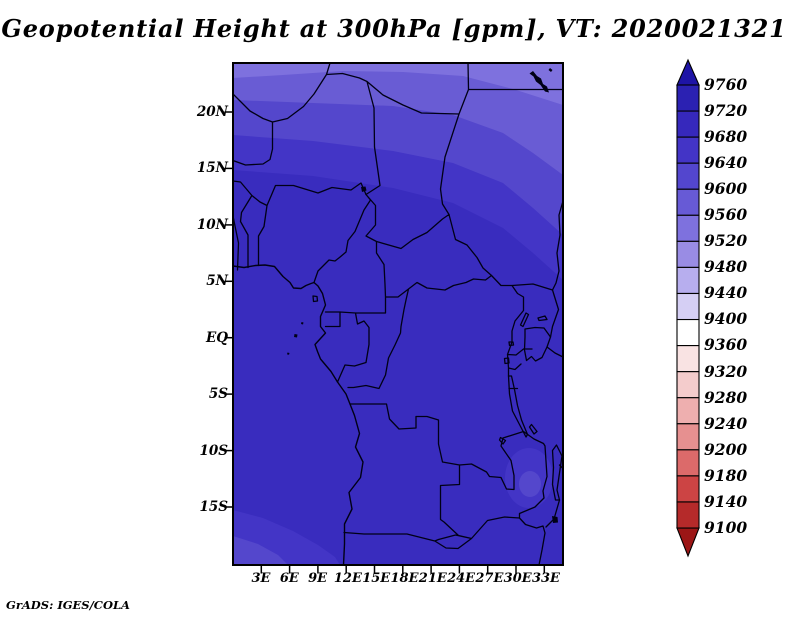 The image size is (800, 618). What do you see at coordinates (376, 578) in the screenshot?
I see `lon-tick-label: 15E` at bounding box center [376, 578].